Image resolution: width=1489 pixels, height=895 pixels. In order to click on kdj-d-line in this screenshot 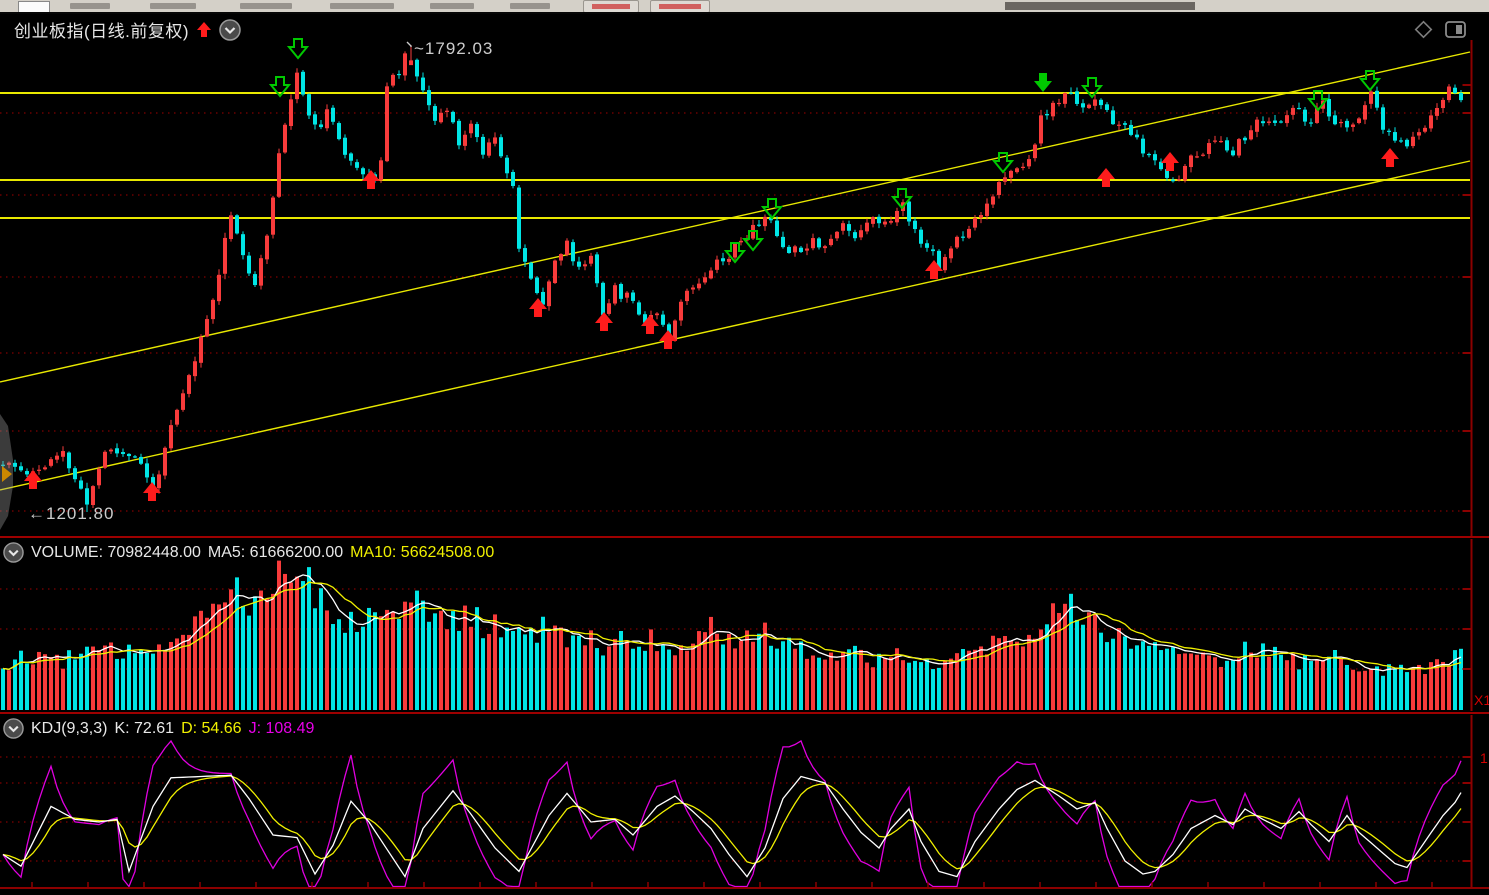, I will do `click(732, 822)`.